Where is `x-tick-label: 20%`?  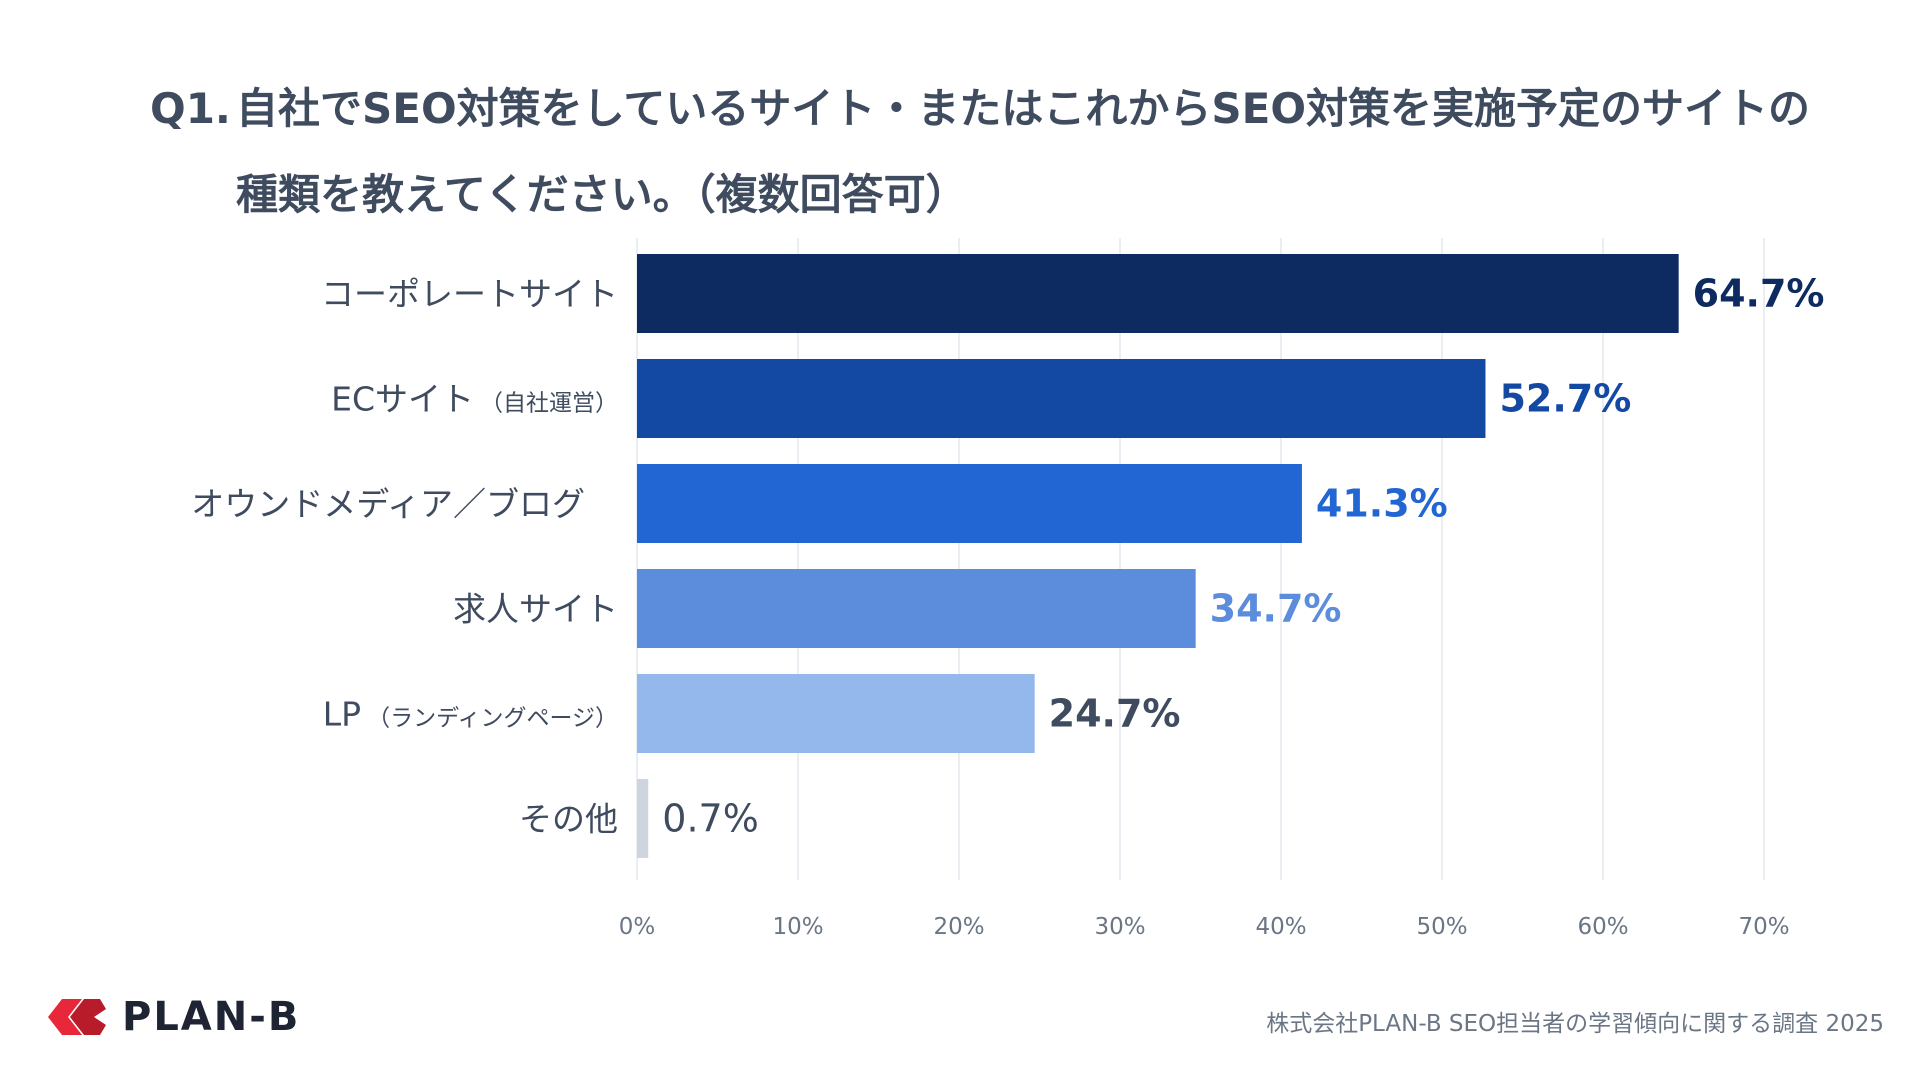 x-tick-label: 20% is located at coordinates (958, 927).